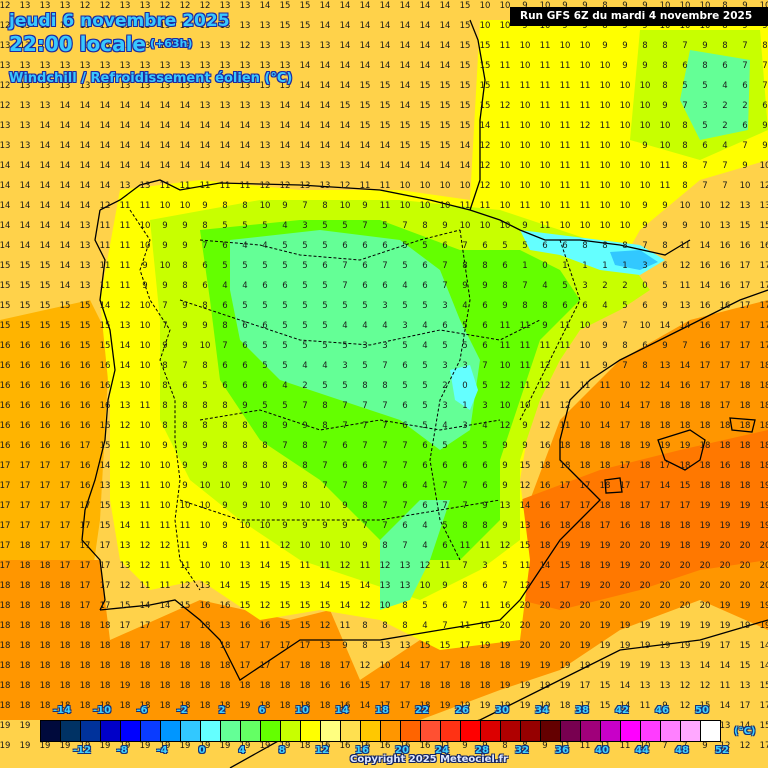 This screenshot has height=768, width=768. I want to click on legend-label-top: 50, so click(702, 710).